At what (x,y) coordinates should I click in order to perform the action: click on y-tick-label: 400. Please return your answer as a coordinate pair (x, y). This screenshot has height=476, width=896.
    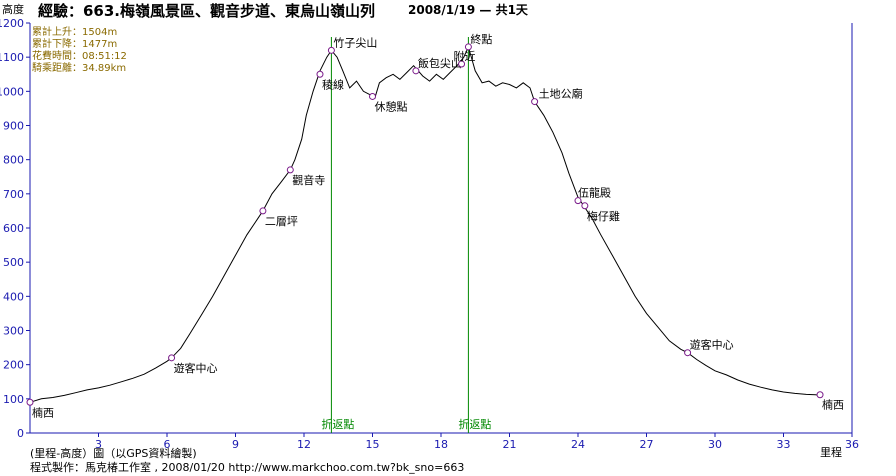
    Looking at the image, I should click on (13, 296).